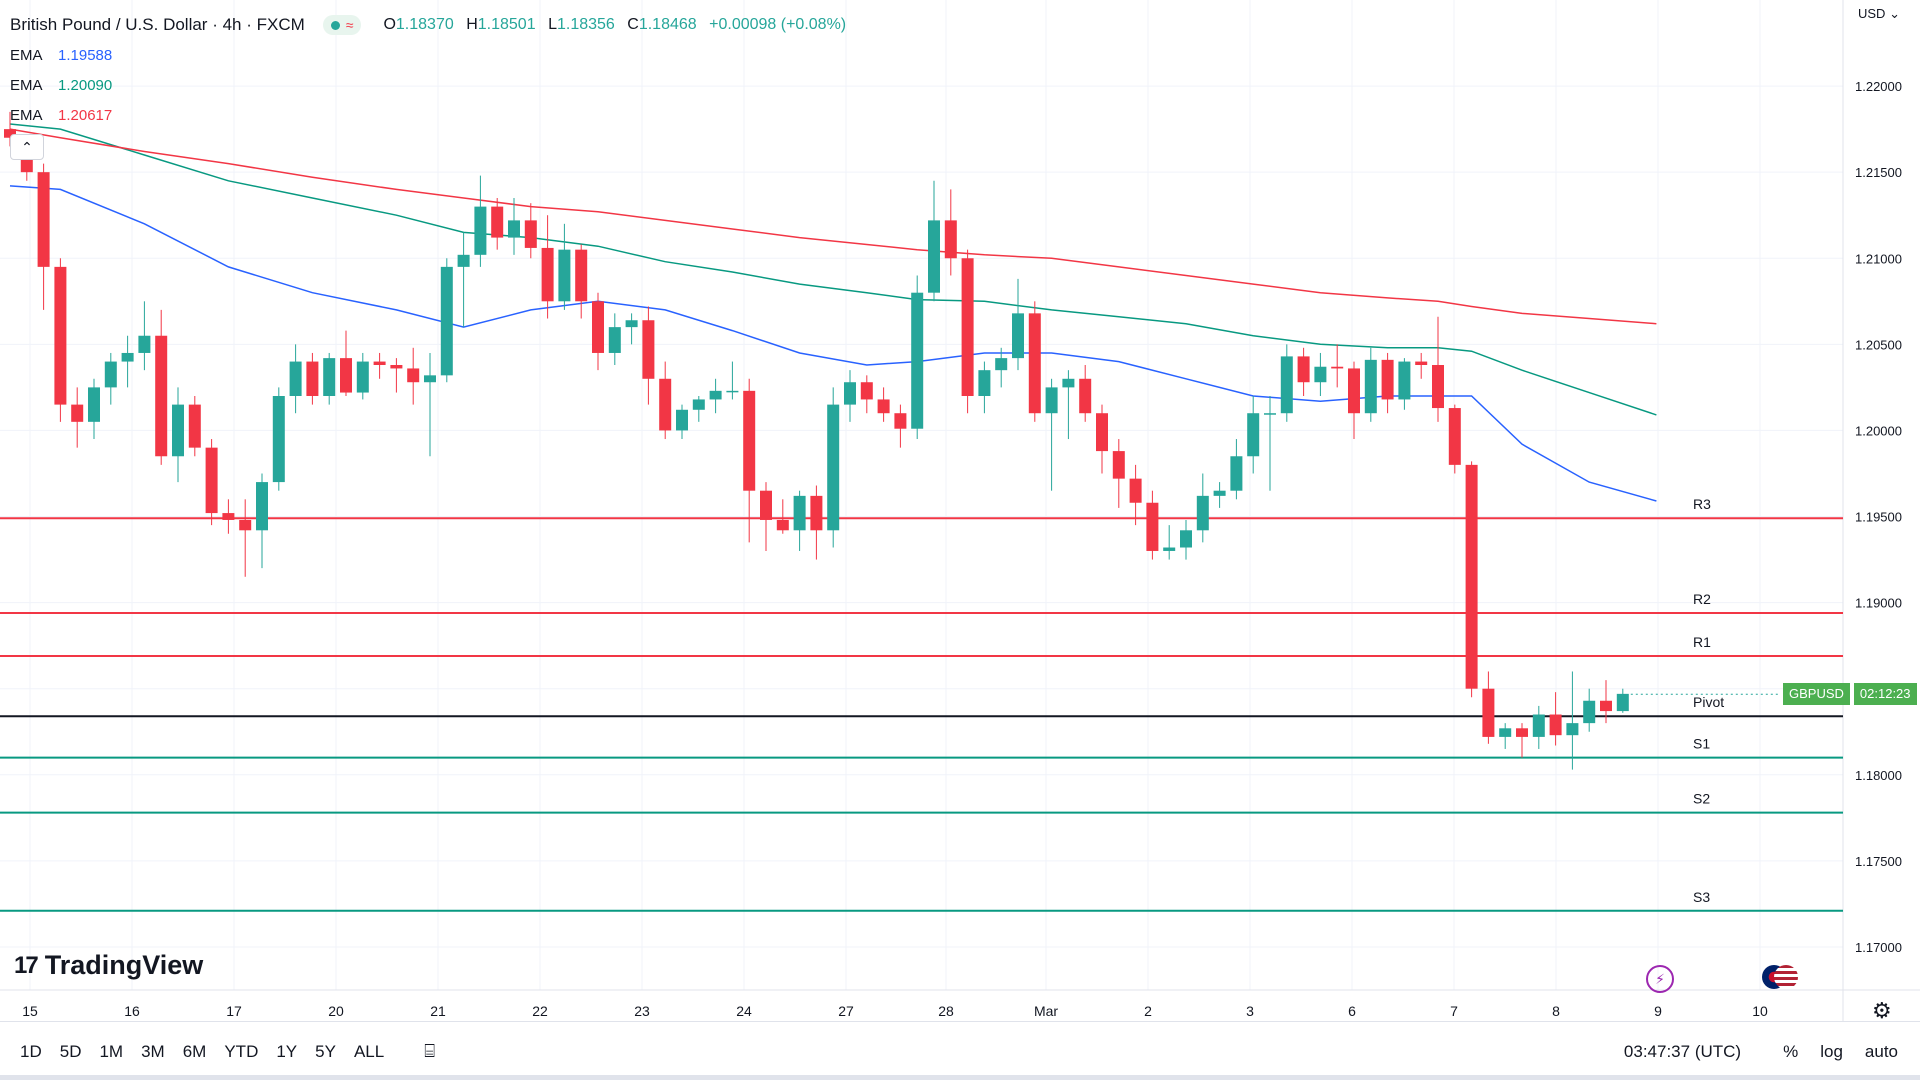  Describe the element at coordinates (432, 55) in the screenshot. I see `ema-legend-1: EMA 1.19588` at that location.